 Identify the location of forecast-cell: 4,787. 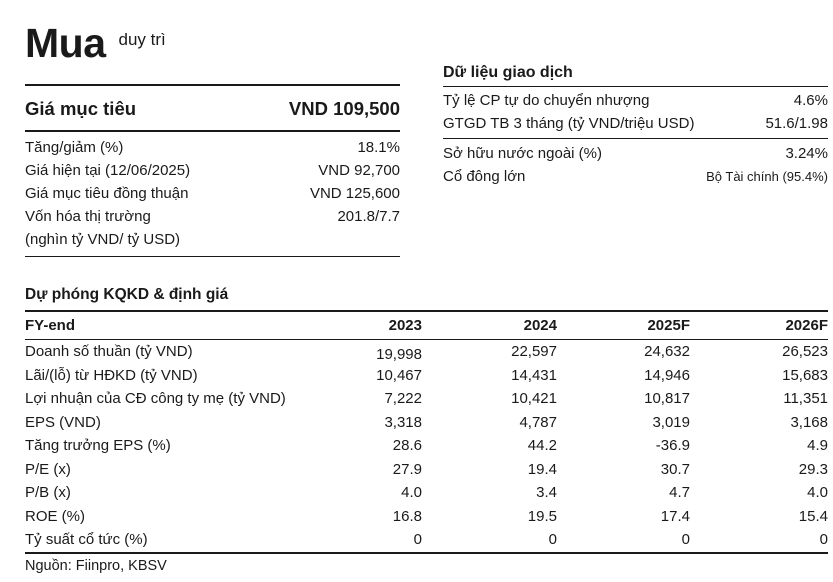
(538, 422).